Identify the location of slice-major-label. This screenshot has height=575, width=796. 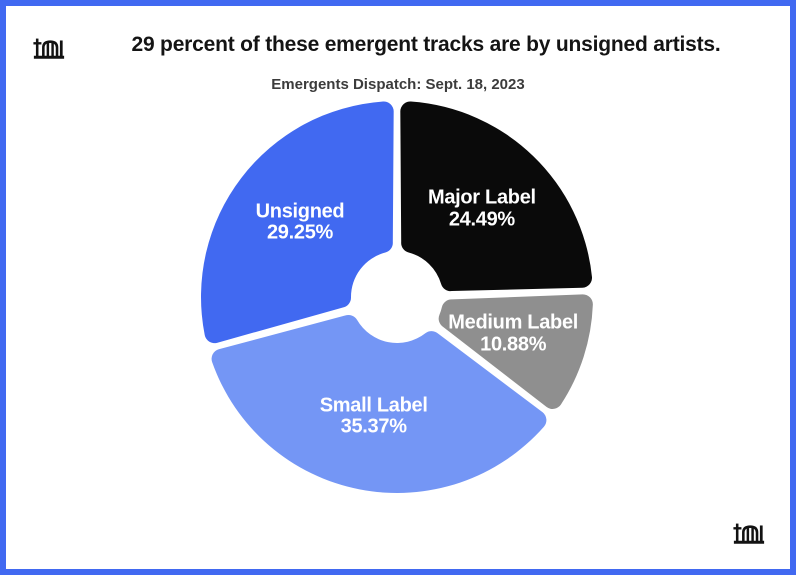
(496, 196).